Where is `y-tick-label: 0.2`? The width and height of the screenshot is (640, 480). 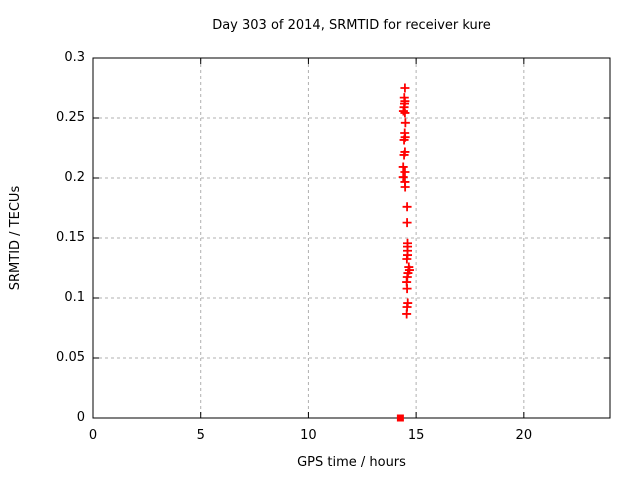 y-tick-label: 0.2 is located at coordinates (74, 177).